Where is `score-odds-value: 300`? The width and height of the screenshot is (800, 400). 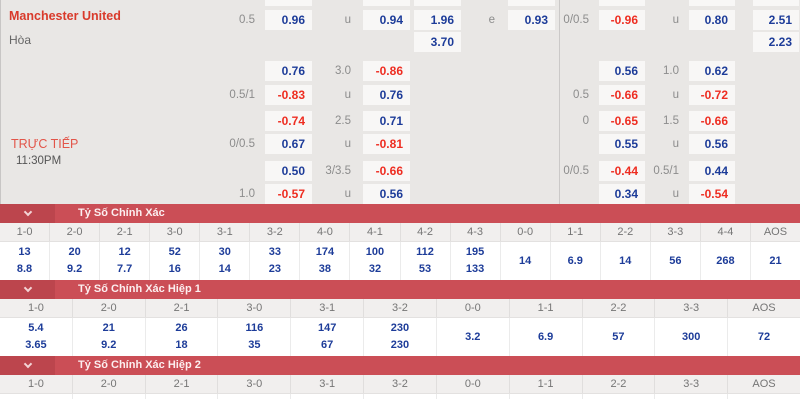
score-odds-value: 300 is located at coordinates (691, 336).